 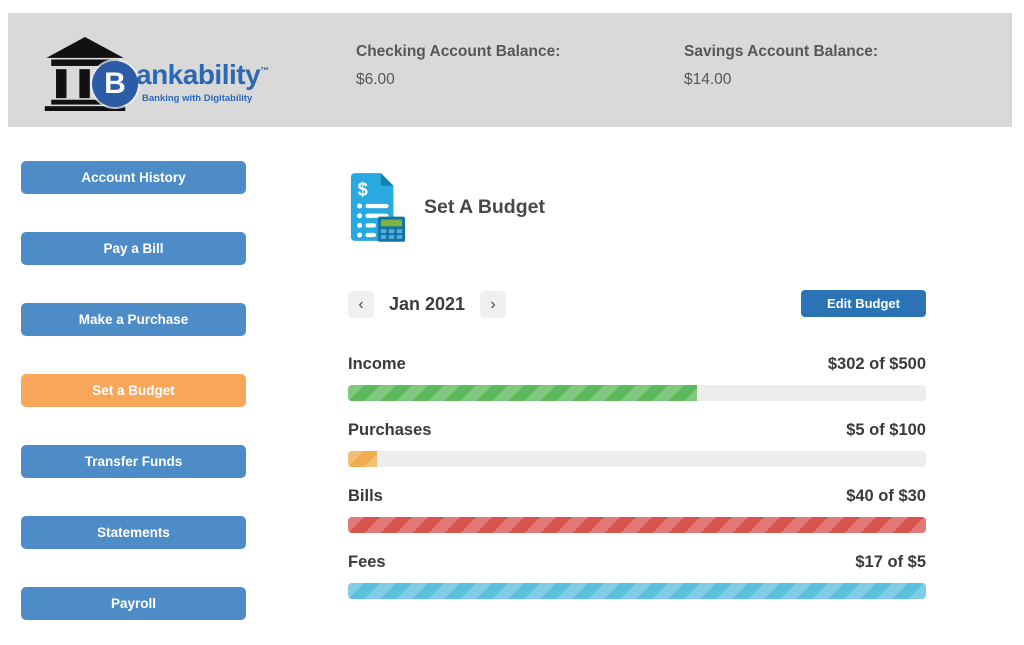 I want to click on page-title: Set A Budget, so click(x=484, y=206).